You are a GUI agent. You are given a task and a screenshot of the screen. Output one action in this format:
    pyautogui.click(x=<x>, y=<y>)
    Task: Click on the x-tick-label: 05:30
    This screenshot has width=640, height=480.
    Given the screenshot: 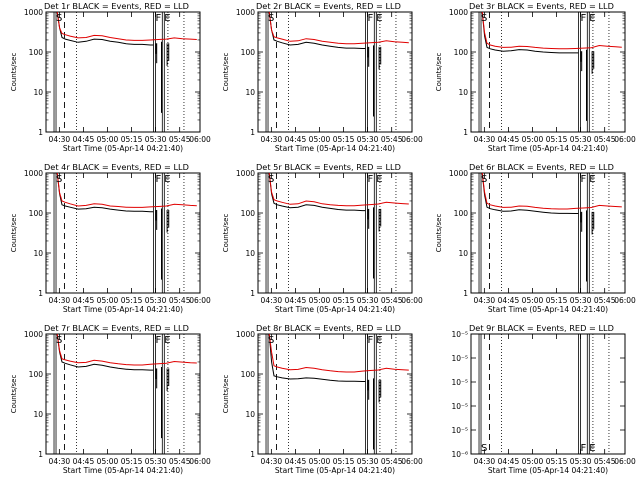 What is the action you would take?
    pyautogui.click(x=368, y=461)
    